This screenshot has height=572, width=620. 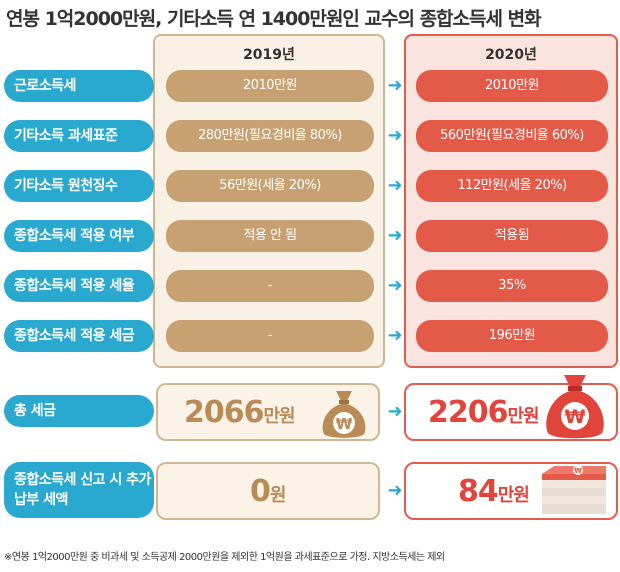 I want to click on row-value-2020: 112만원(세율 20%), so click(x=512, y=186).